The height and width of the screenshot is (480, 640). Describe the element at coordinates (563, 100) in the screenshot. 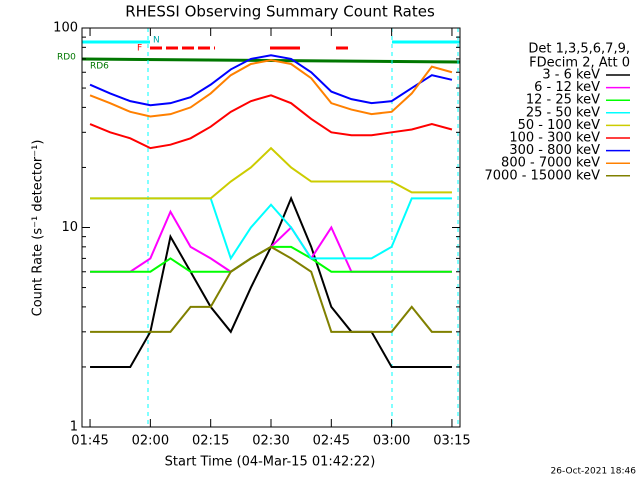

I see `legend-label: 12 - 25 keV` at that location.